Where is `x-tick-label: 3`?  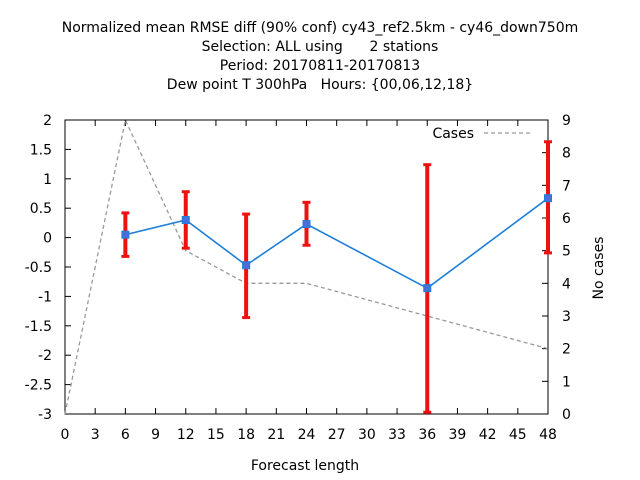 x-tick-label: 3 is located at coordinates (95, 435).